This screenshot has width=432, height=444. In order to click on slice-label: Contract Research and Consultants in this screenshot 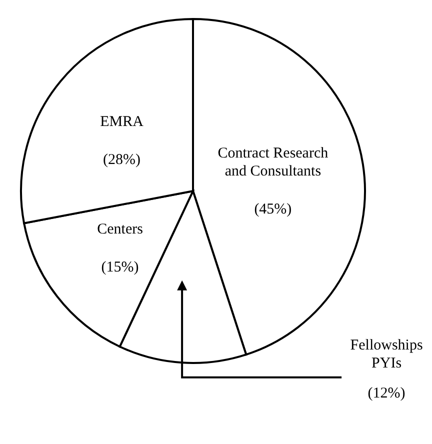, I will do `click(273, 163)`.